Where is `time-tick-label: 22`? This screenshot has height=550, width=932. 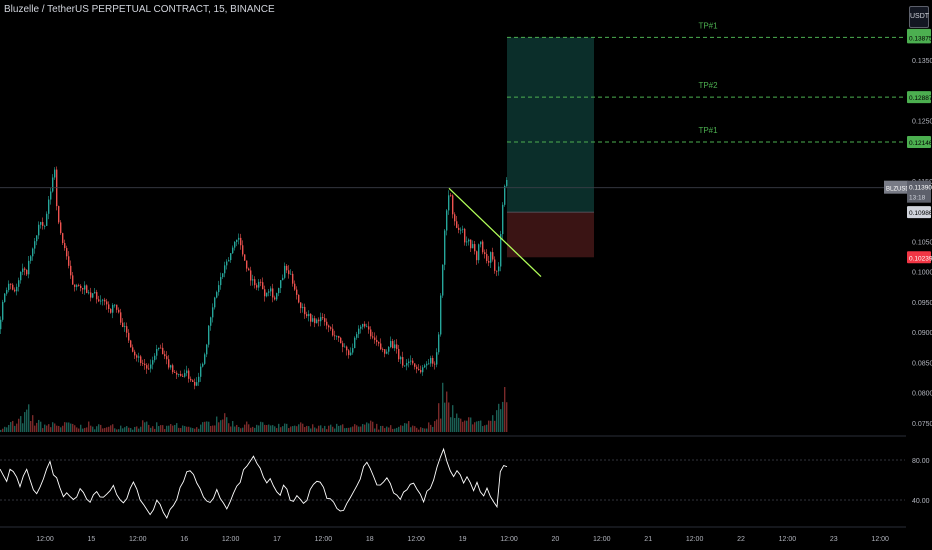 time-tick-label: 22 is located at coordinates (741, 539).